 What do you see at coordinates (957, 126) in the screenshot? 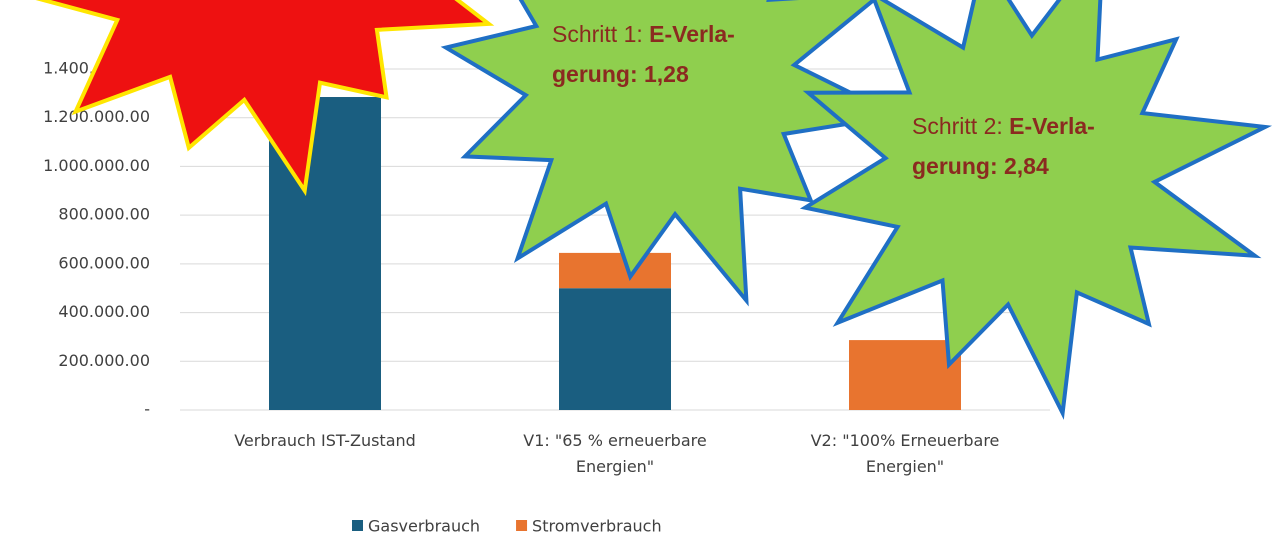
I see `annotation-label: Schritt 2:` at bounding box center [957, 126].